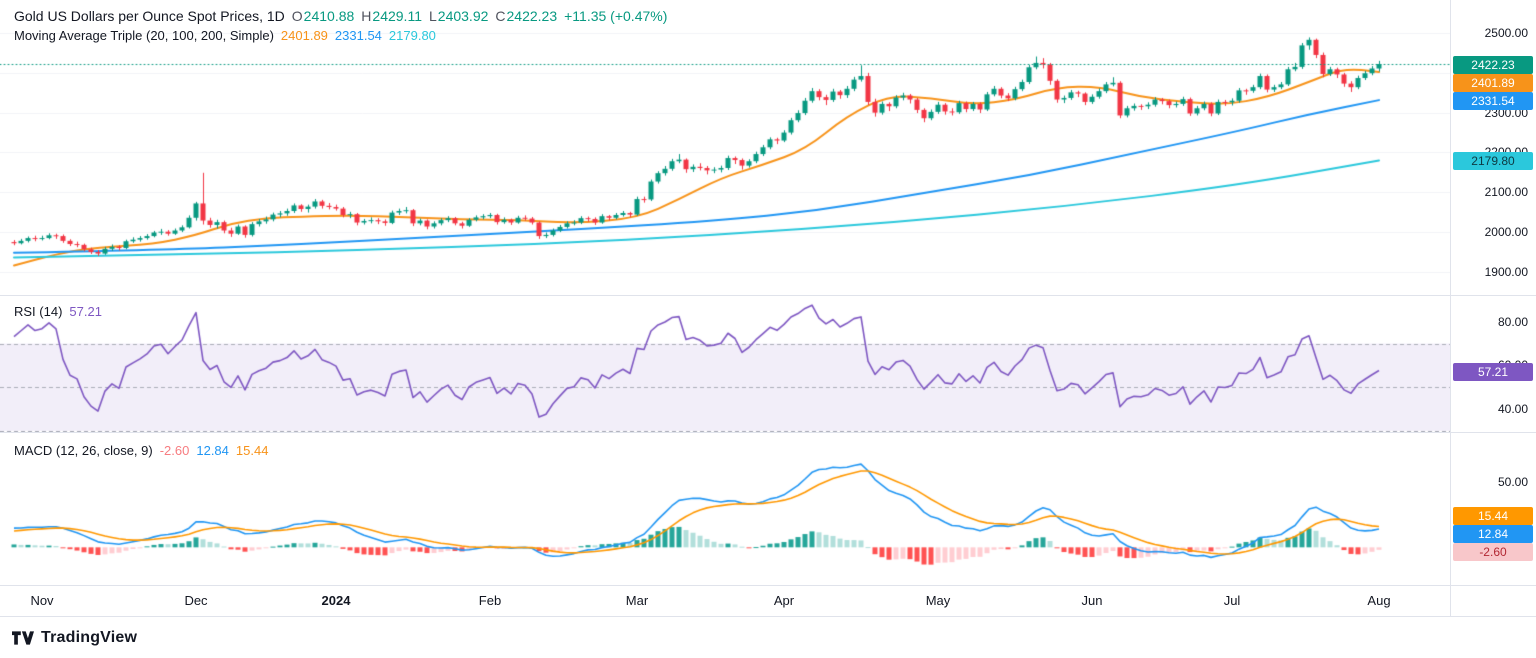 The width and height of the screenshot is (1536, 658). What do you see at coordinates (38, 311) in the screenshot?
I see `rsi-title: RSI (14)` at bounding box center [38, 311].